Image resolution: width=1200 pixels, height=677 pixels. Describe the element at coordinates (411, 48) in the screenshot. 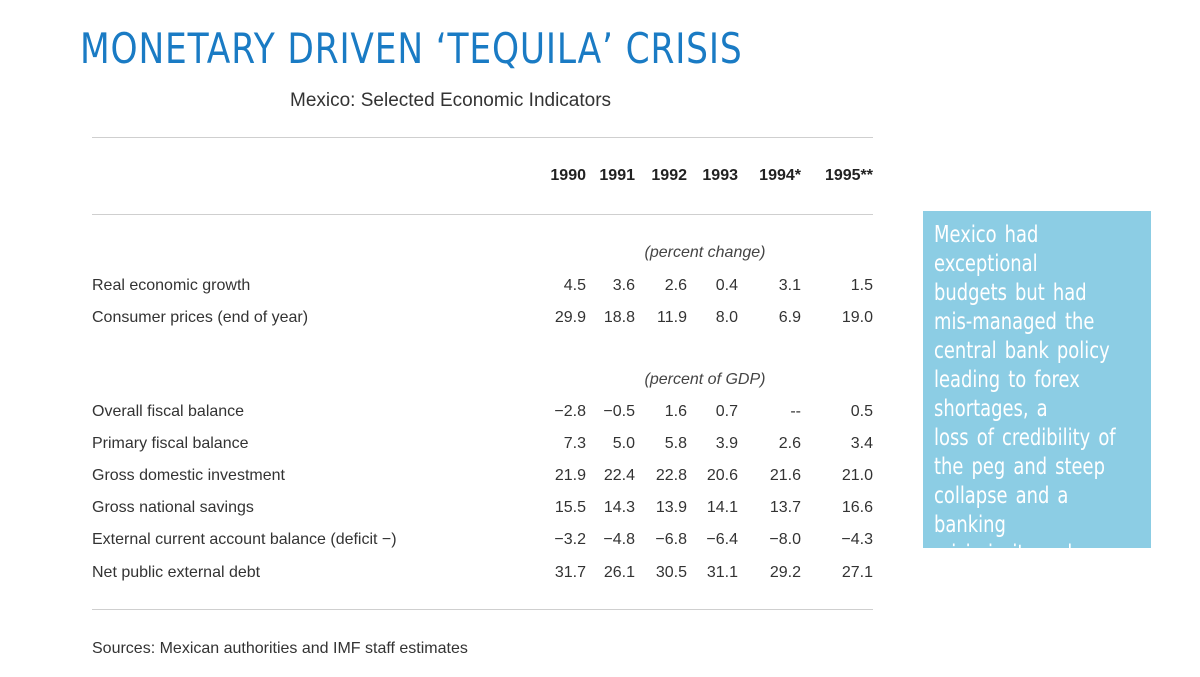

I see `slide-title: MONETARY DRIVEN ‘TEQUILA’ CRISIS` at that location.